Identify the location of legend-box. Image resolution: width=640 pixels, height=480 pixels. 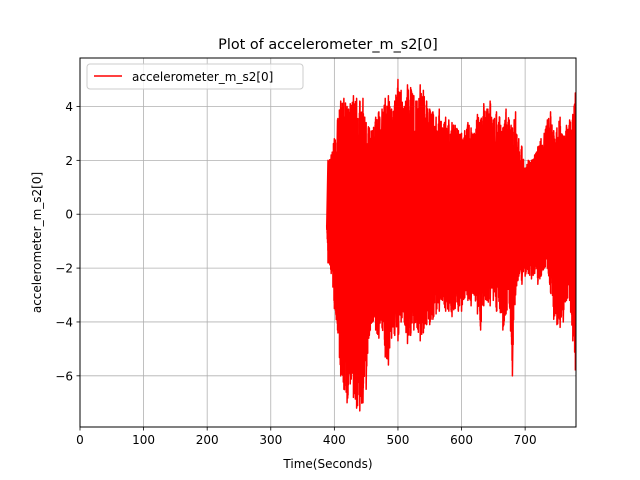
(195, 76).